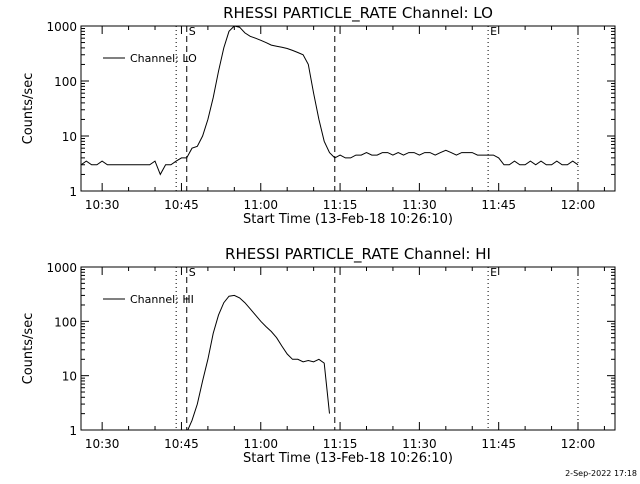  What do you see at coordinates (258, 362) in the screenshot?
I see `series-line` at bounding box center [258, 362].